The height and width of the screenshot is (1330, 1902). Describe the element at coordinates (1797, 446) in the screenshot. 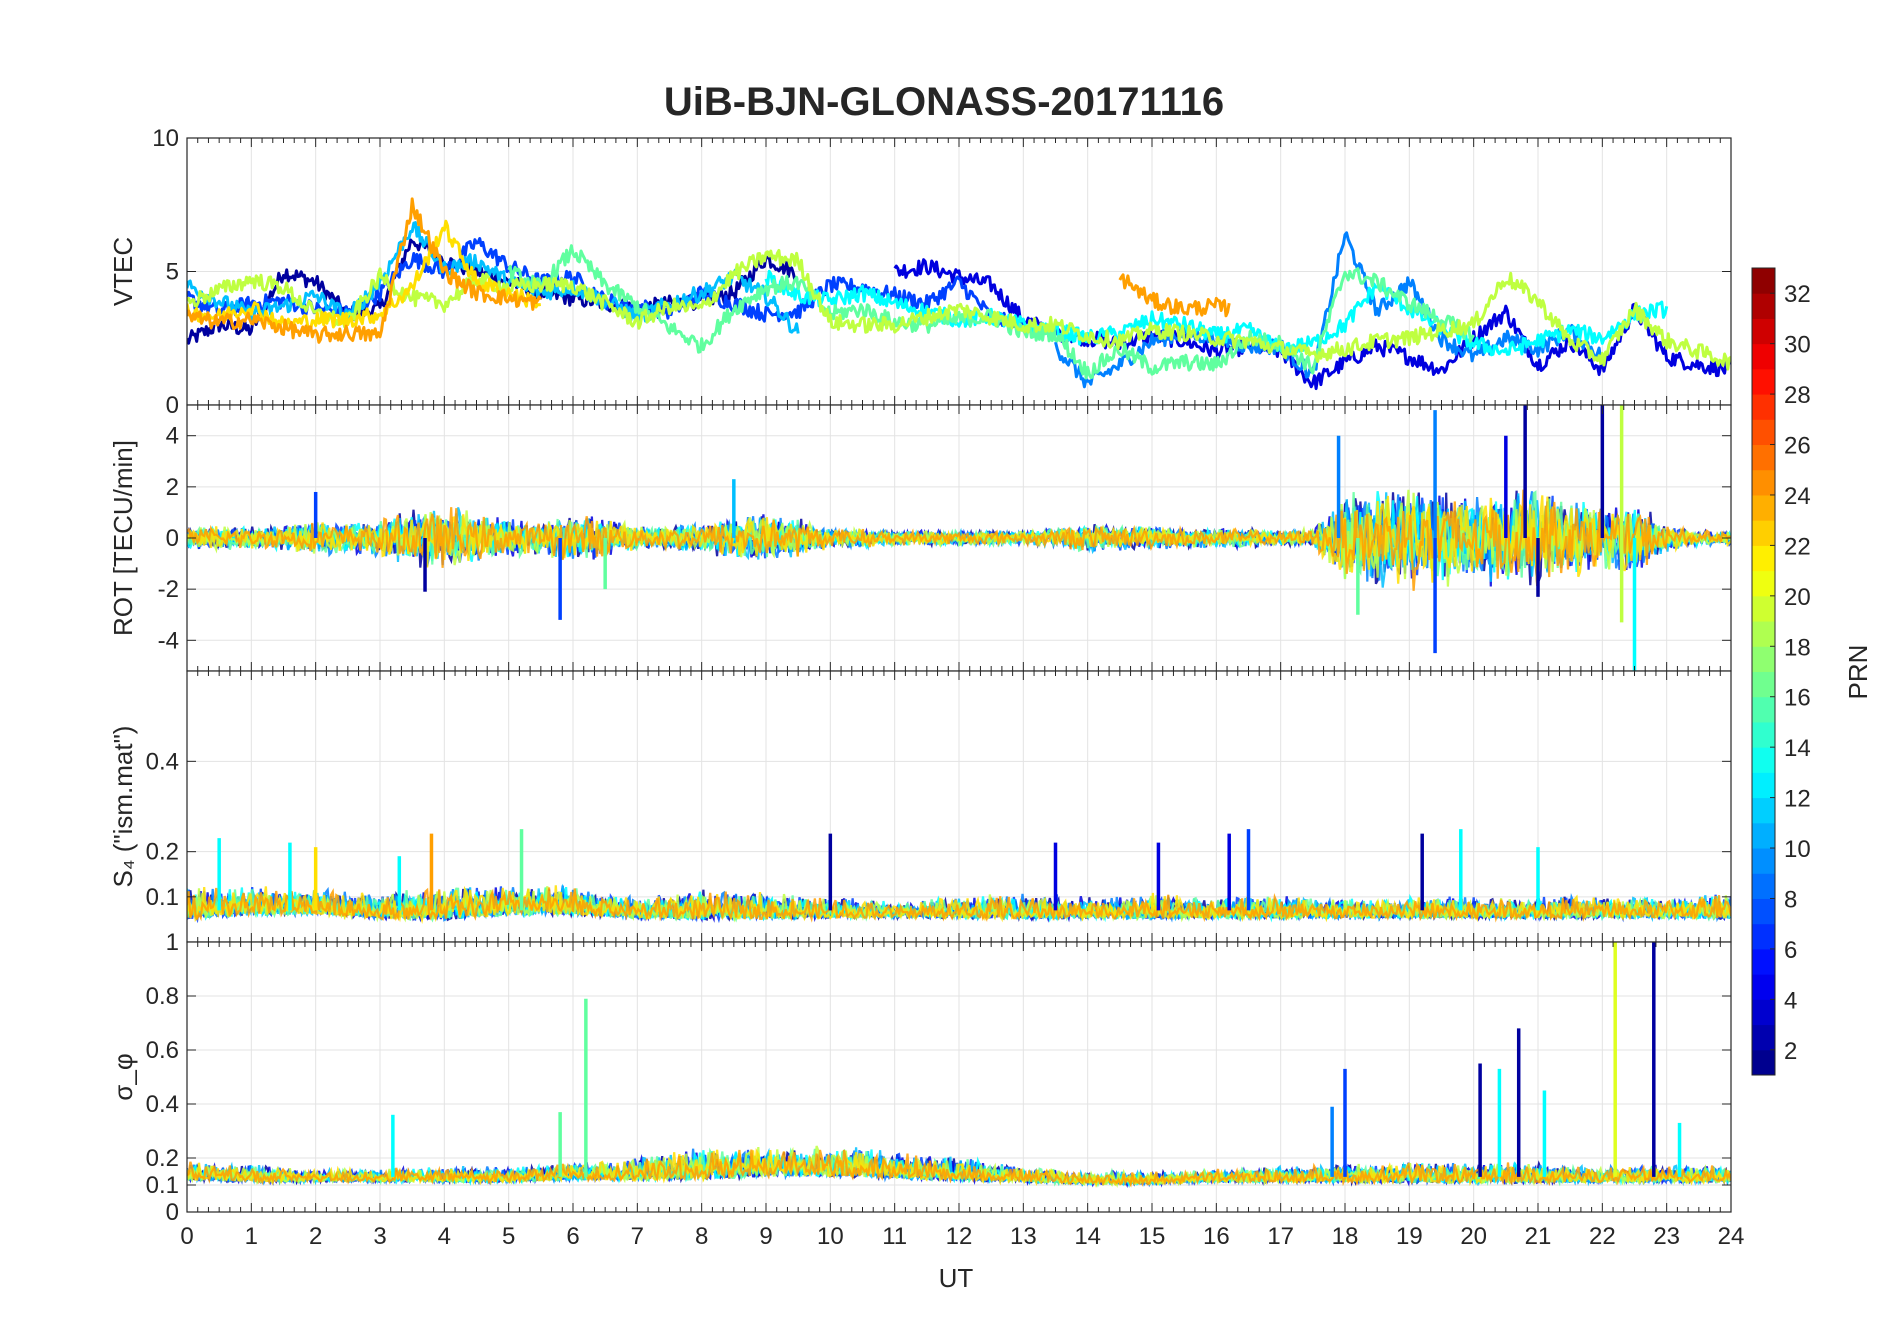

I see `colorbar-tick-label: 26` at that location.